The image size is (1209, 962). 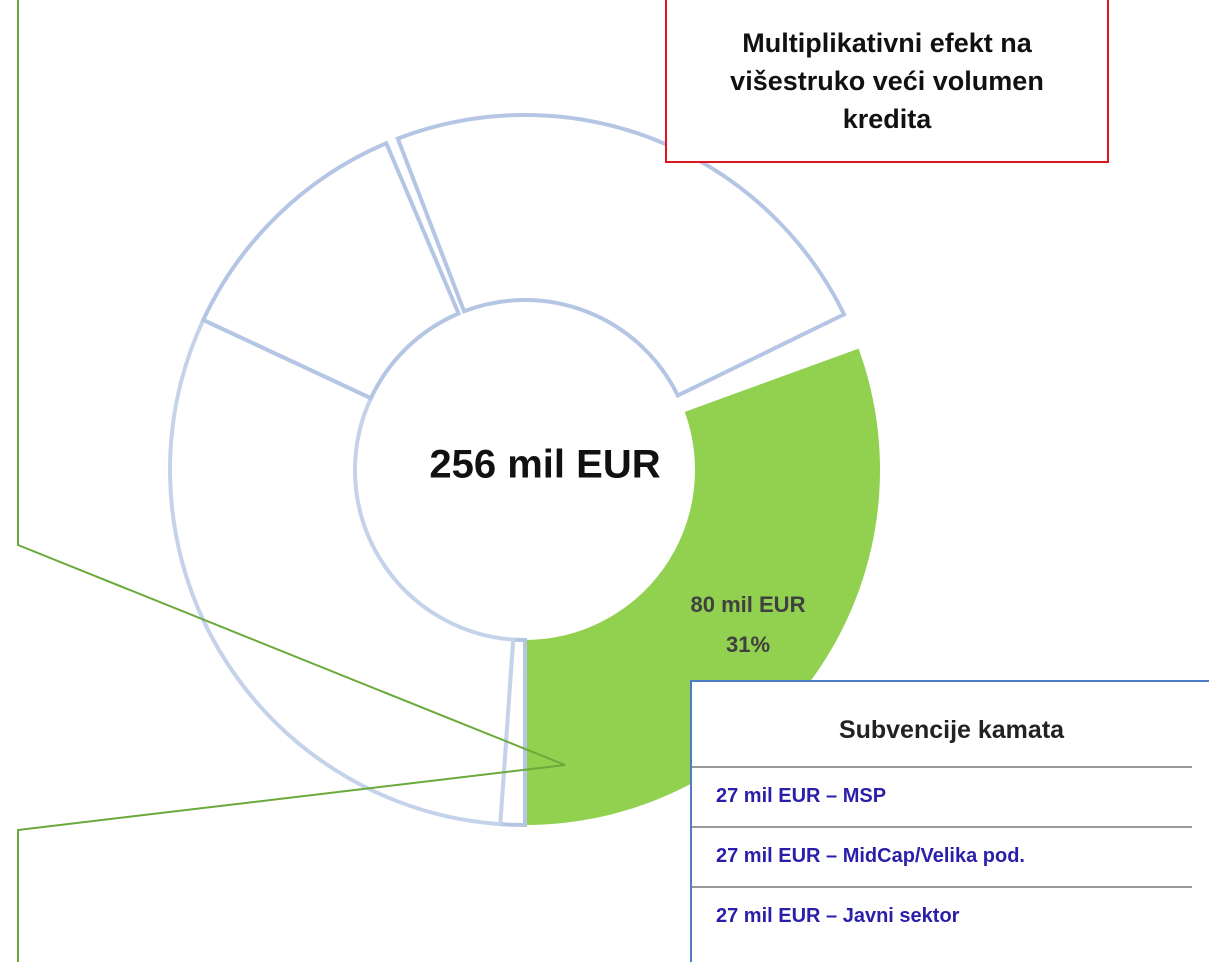 I want to click on detail-row: 27 mil EUR – Javni sektor, so click(x=942, y=915).